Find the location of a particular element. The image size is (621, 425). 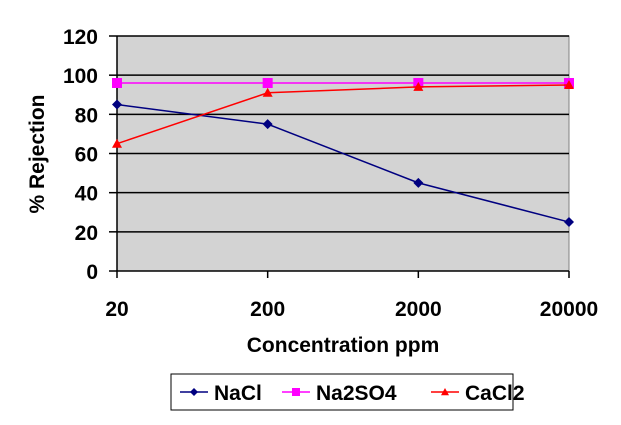

legend-item-cacl2: CaCl2 is located at coordinates (478, 393).